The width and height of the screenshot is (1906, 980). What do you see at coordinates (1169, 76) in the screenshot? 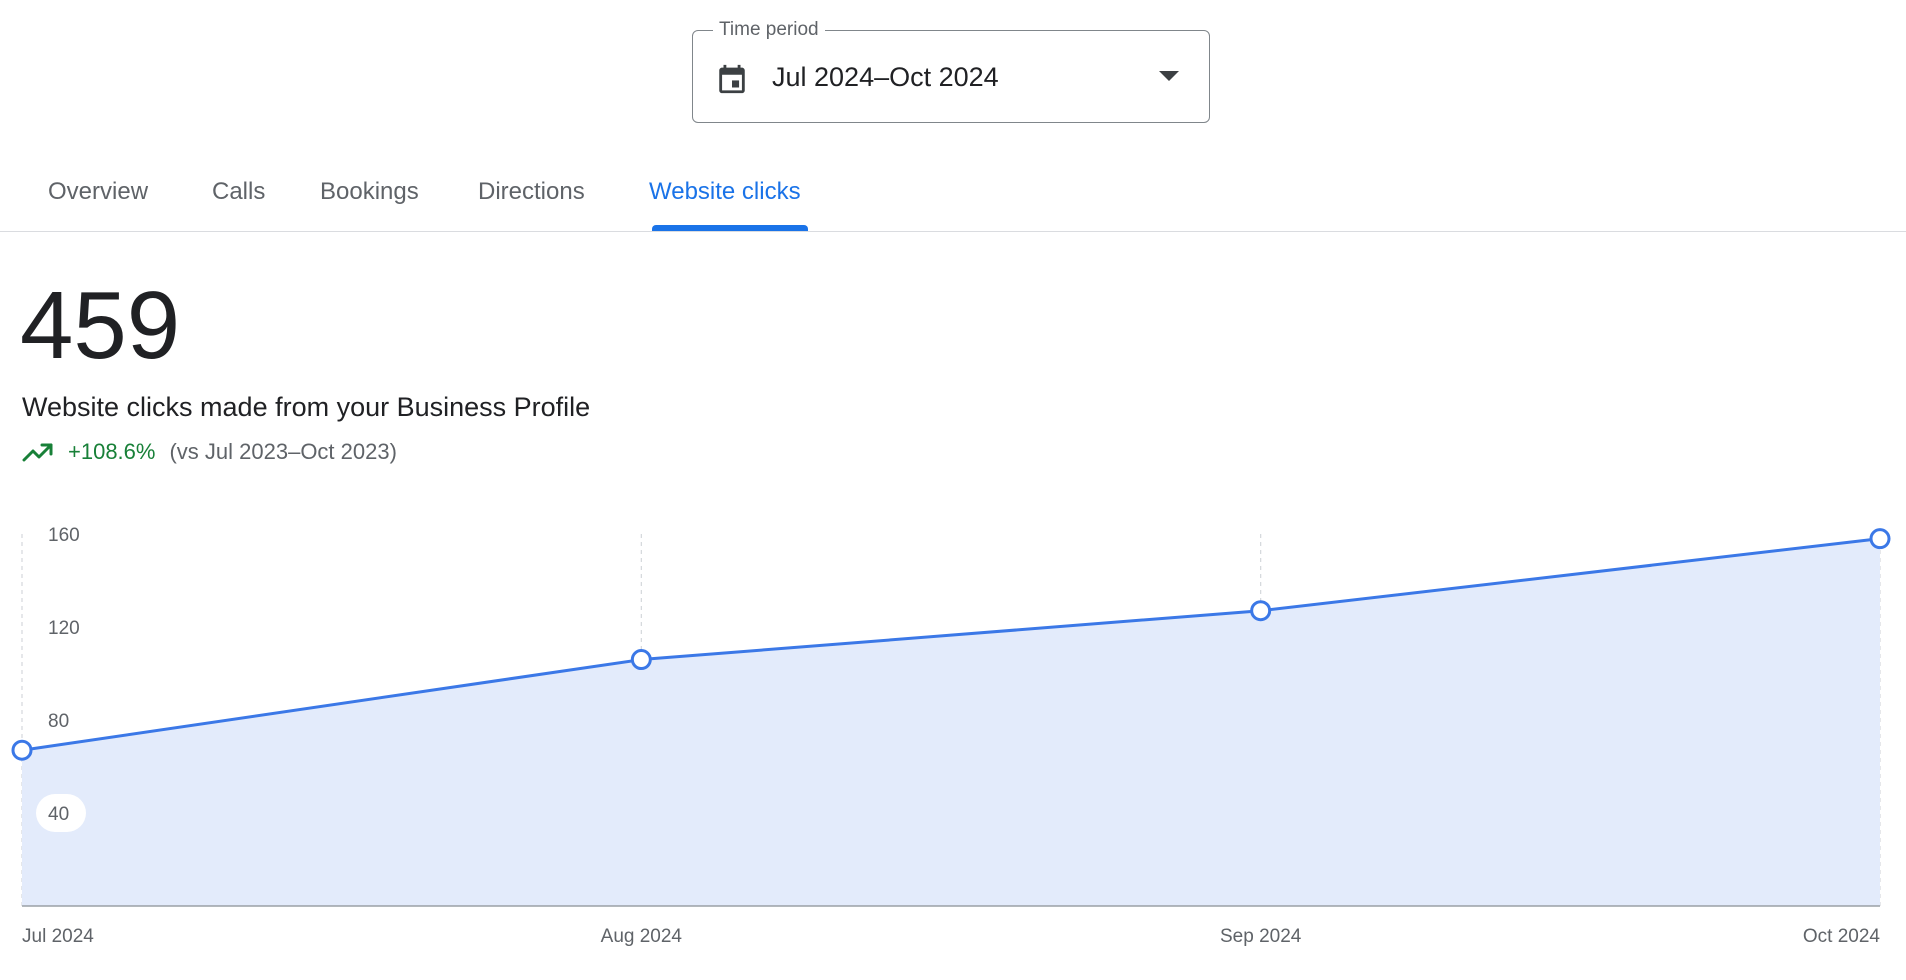
I see `chevron-down-icon` at bounding box center [1169, 76].